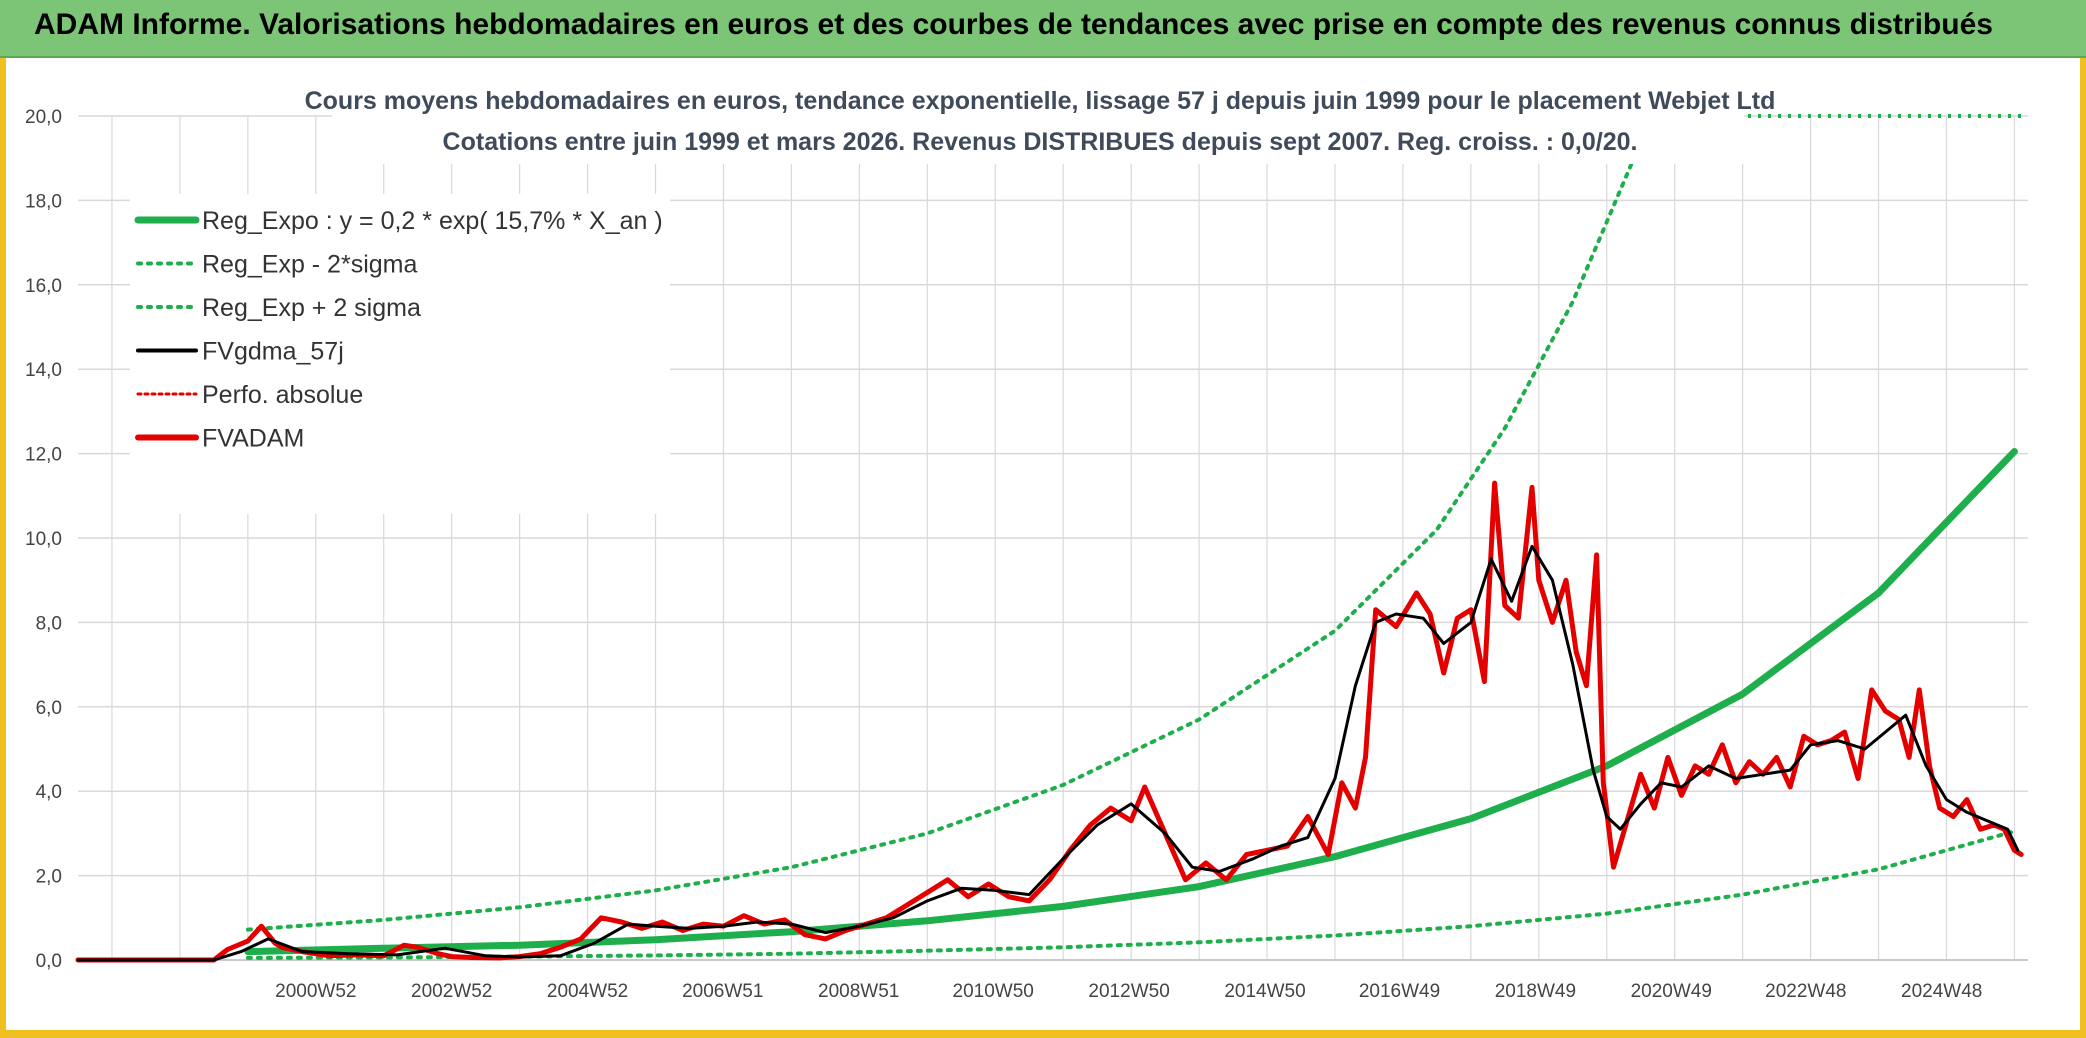 This screenshot has height=1038, width=2086. What do you see at coordinates (1671, 991) in the screenshot?
I see `x-tick-label: 2020W49` at bounding box center [1671, 991].